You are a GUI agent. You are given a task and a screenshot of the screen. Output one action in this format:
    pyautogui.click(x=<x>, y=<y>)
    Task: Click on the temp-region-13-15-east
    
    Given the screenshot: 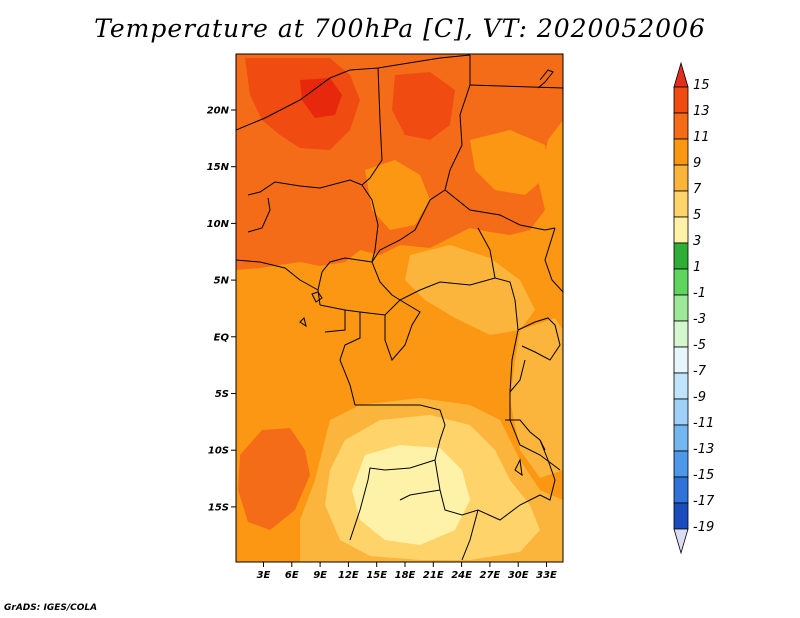 What is the action you would take?
    pyautogui.click(x=423, y=106)
    